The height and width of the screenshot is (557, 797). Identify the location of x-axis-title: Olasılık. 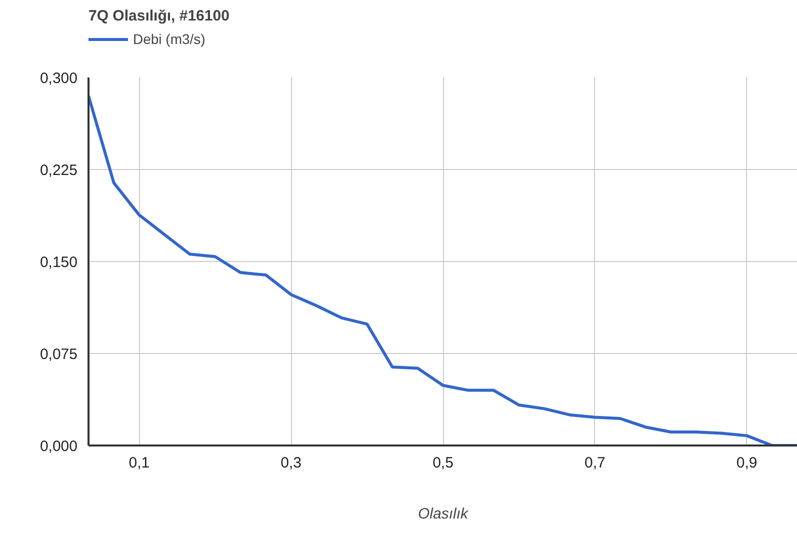
(444, 514).